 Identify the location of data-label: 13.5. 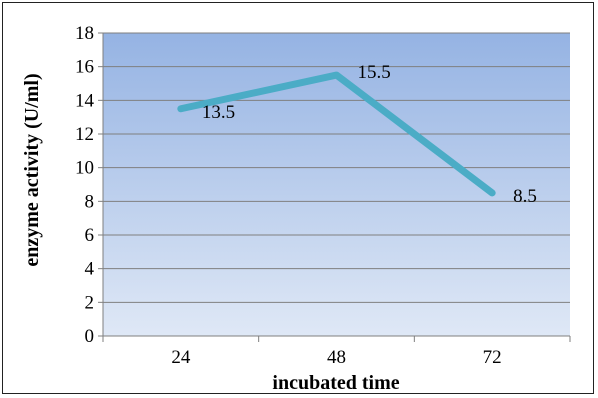
(218, 112).